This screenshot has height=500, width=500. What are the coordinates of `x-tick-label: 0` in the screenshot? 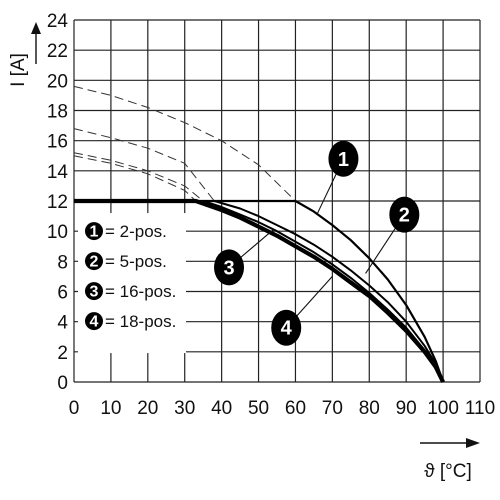 It's located at (74, 408).